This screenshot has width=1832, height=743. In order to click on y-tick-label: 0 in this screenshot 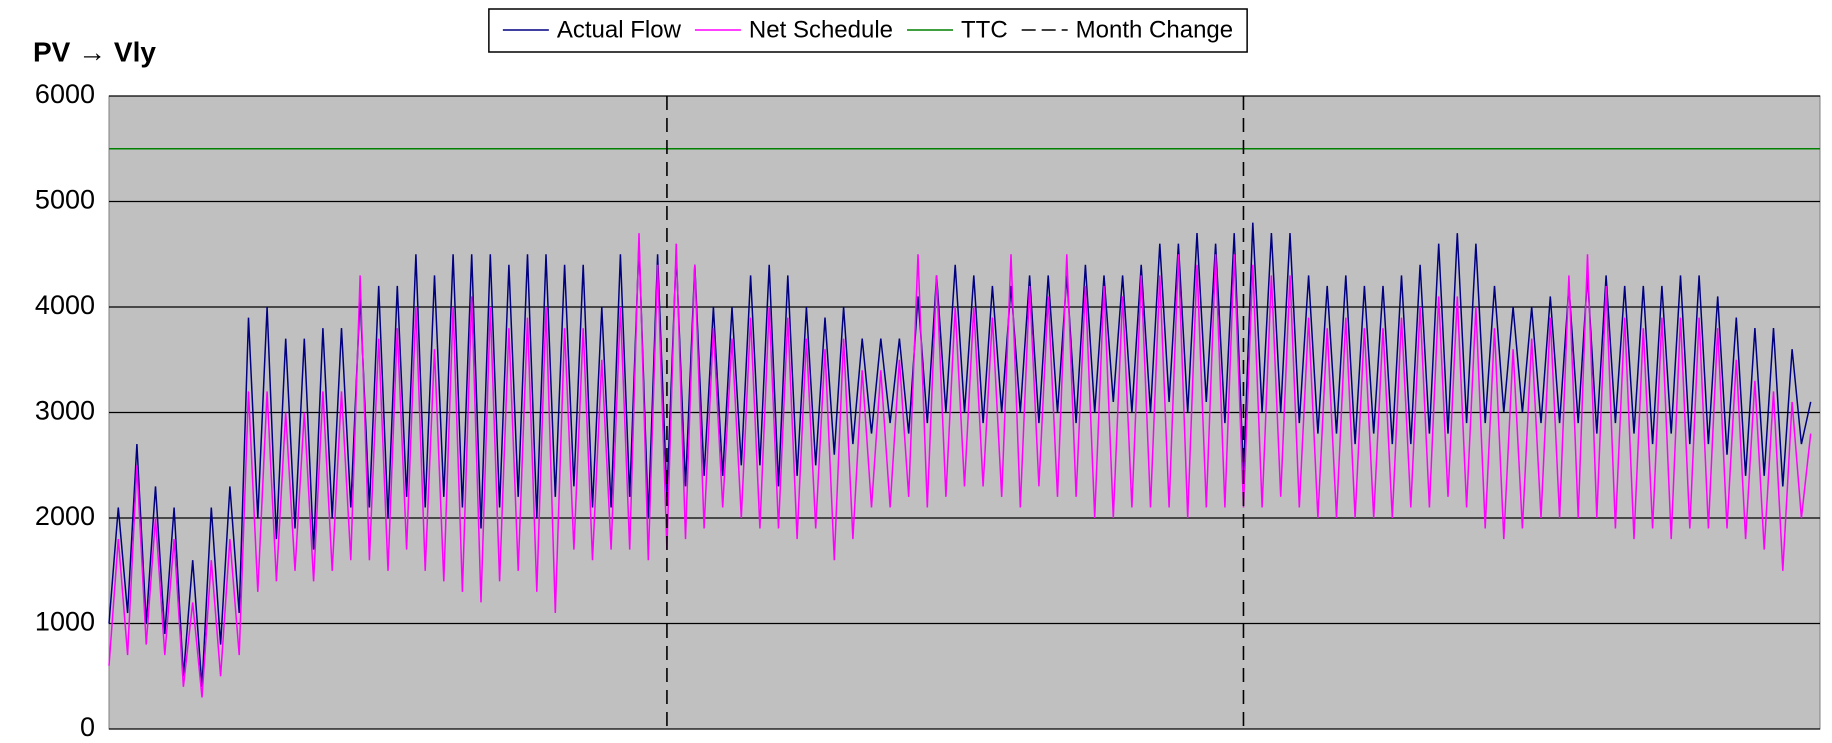, I will do `click(87, 727)`.